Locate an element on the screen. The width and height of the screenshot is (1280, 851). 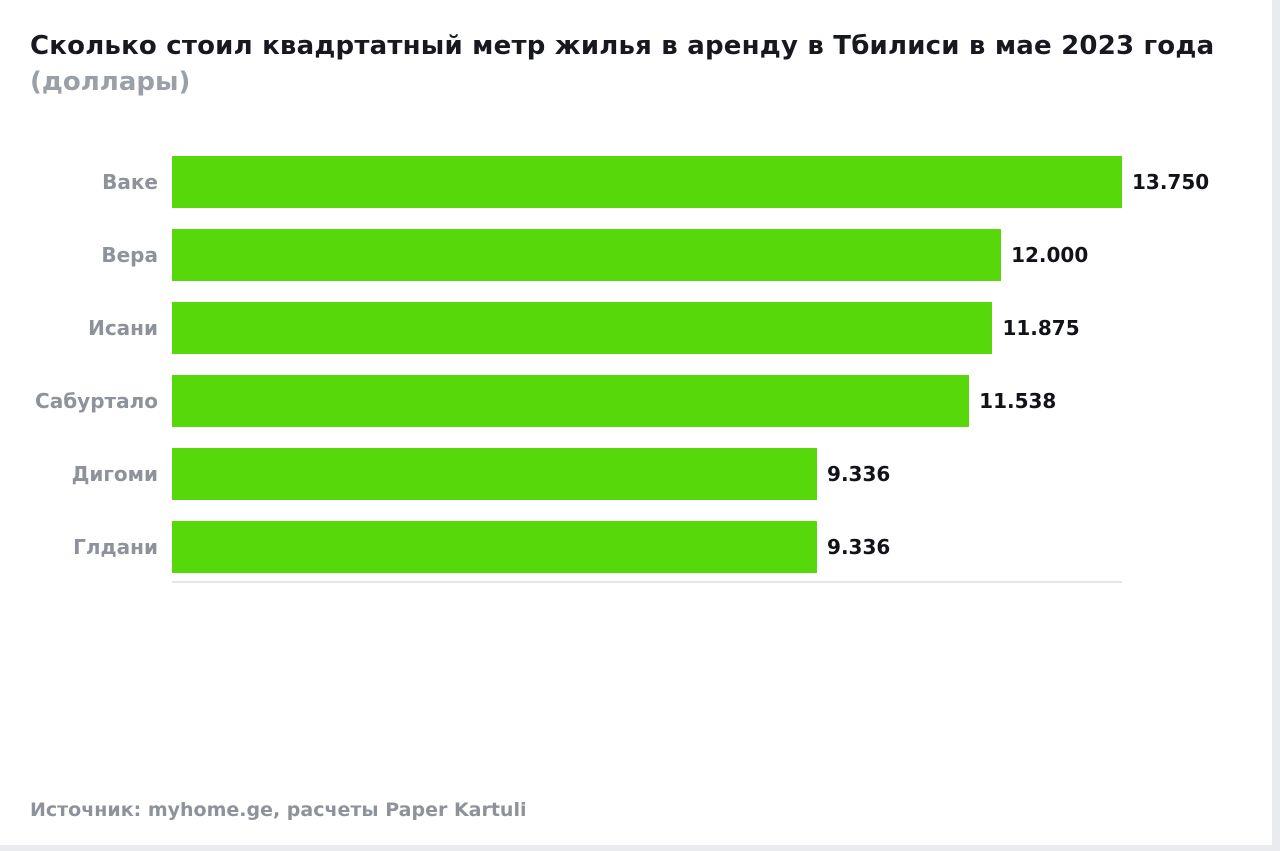
value-label: 12.000 is located at coordinates (1050, 255).